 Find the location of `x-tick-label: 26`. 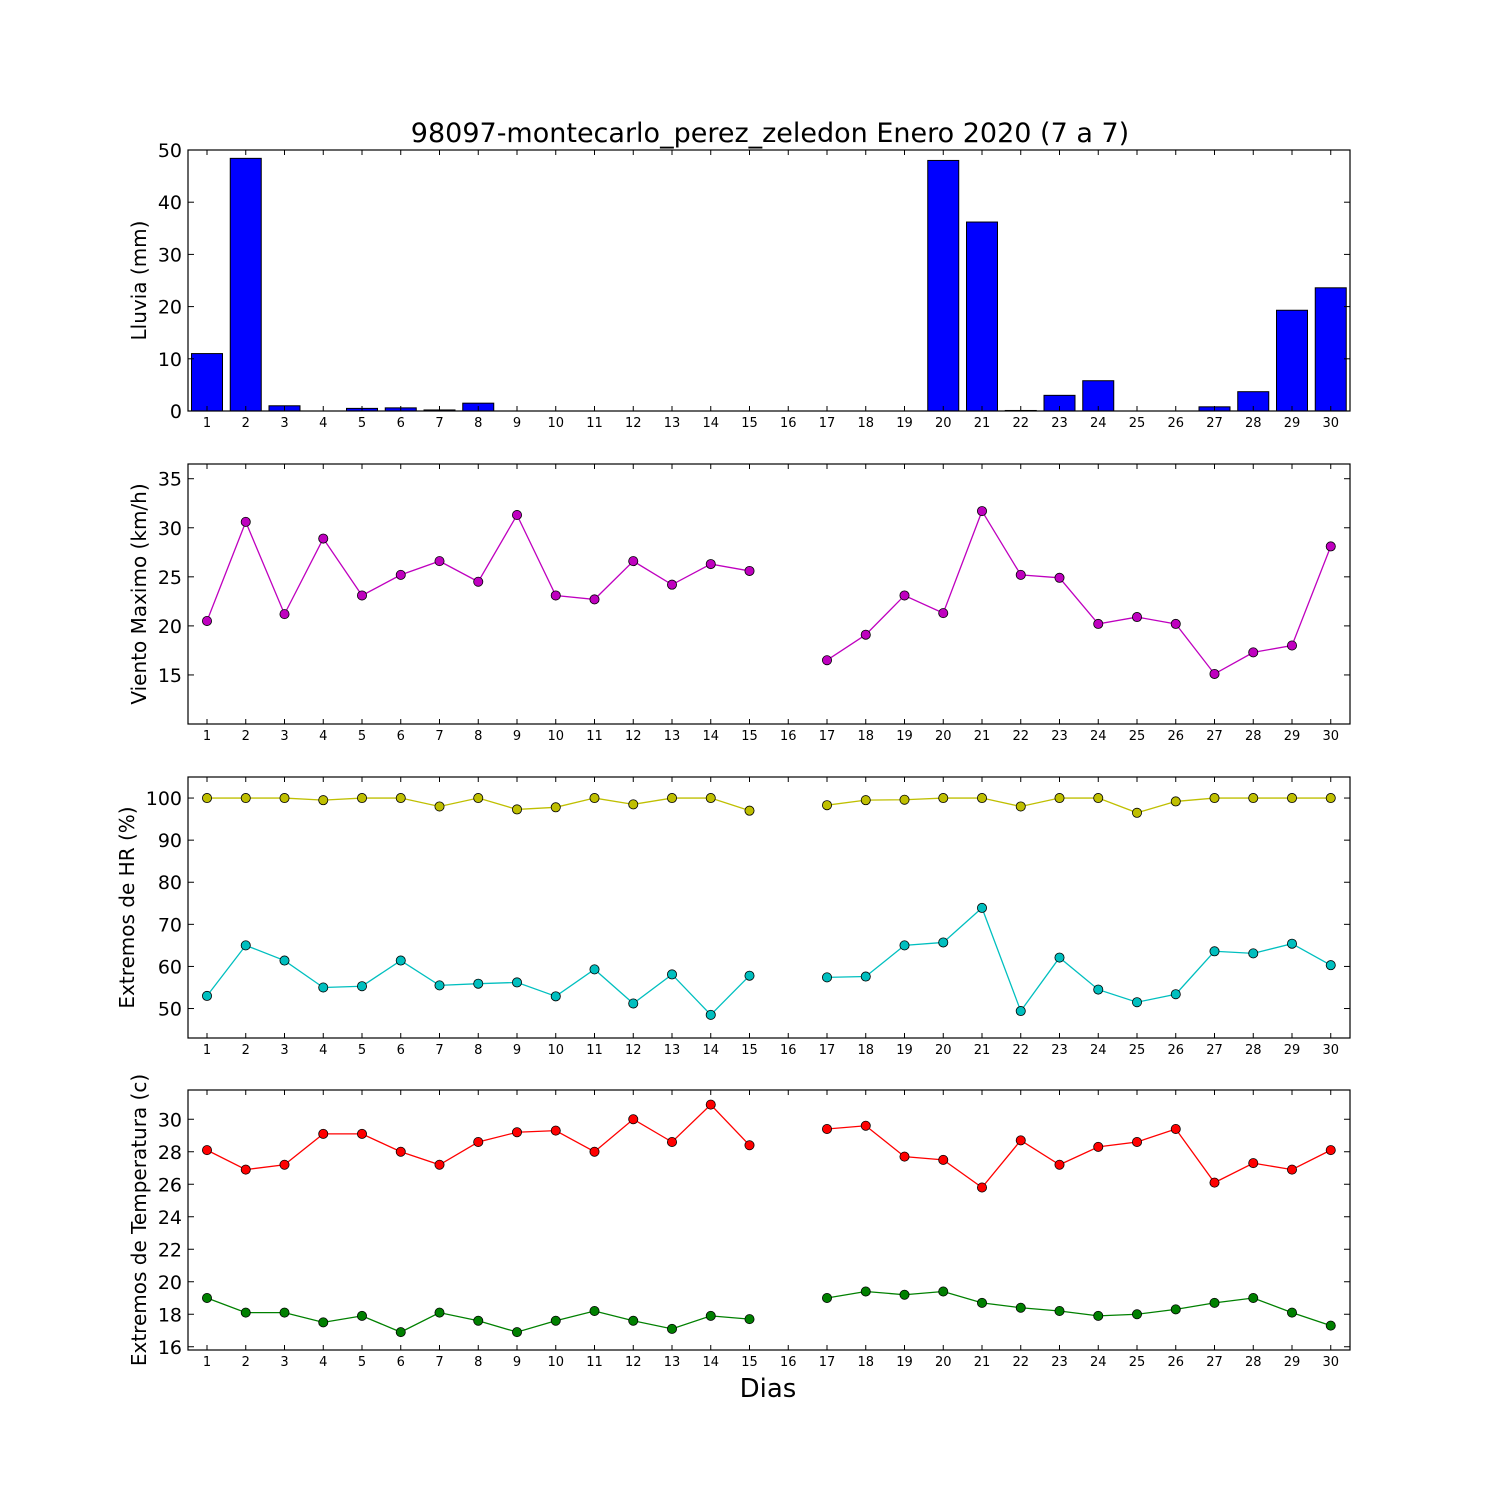

x-tick-label: 26 is located at coordinates (1175, 1050).